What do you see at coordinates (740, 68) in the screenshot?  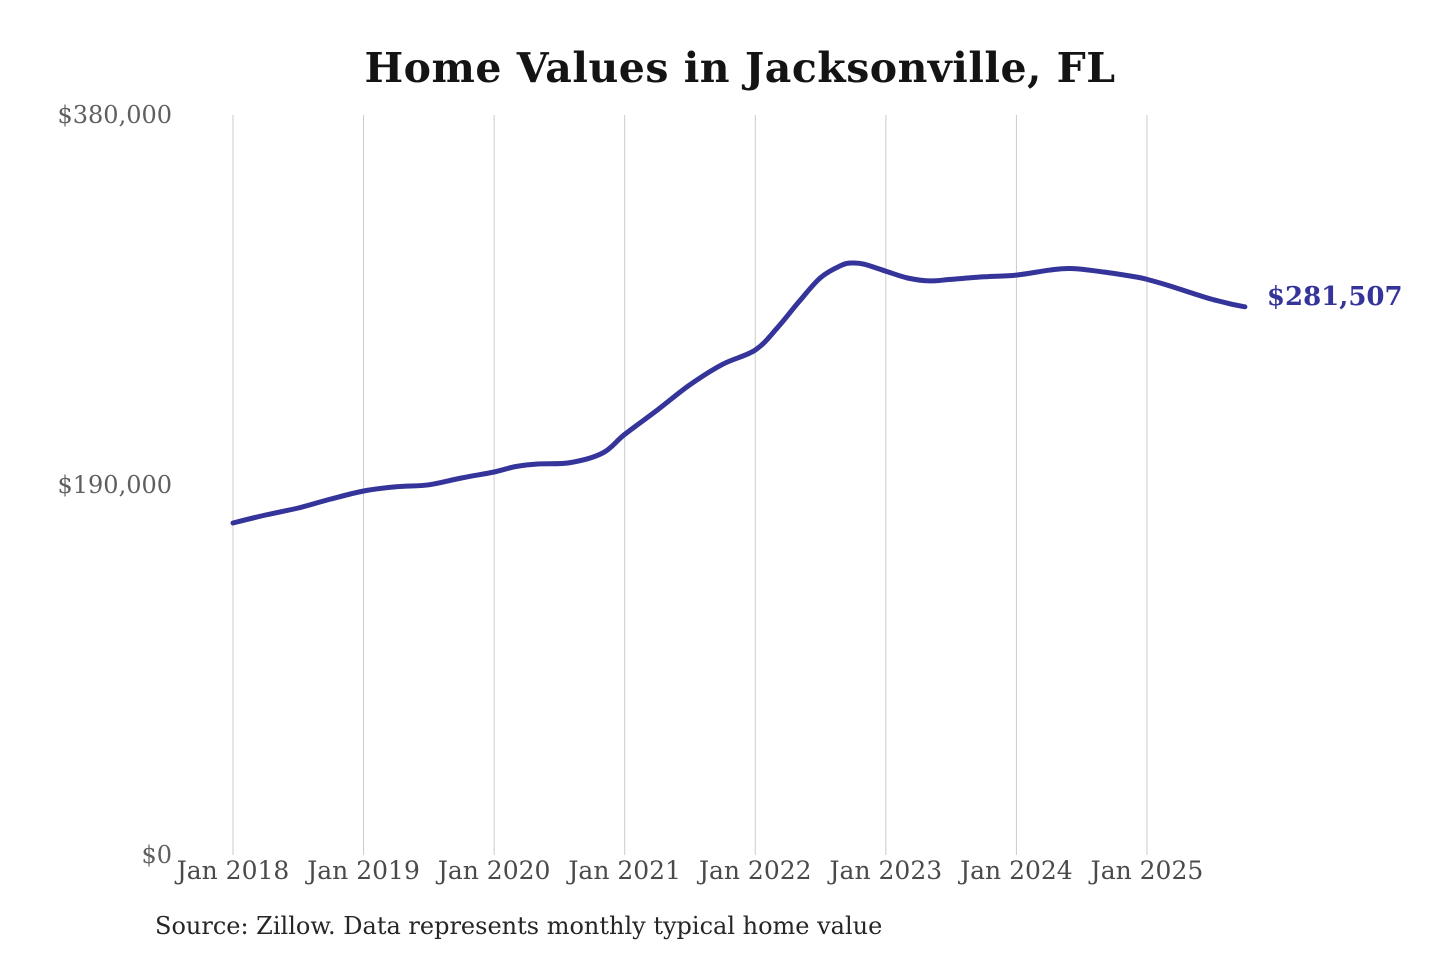 I see `chart-title: Home Values in Jacksonville, FL` at bounding box center [740, 68].